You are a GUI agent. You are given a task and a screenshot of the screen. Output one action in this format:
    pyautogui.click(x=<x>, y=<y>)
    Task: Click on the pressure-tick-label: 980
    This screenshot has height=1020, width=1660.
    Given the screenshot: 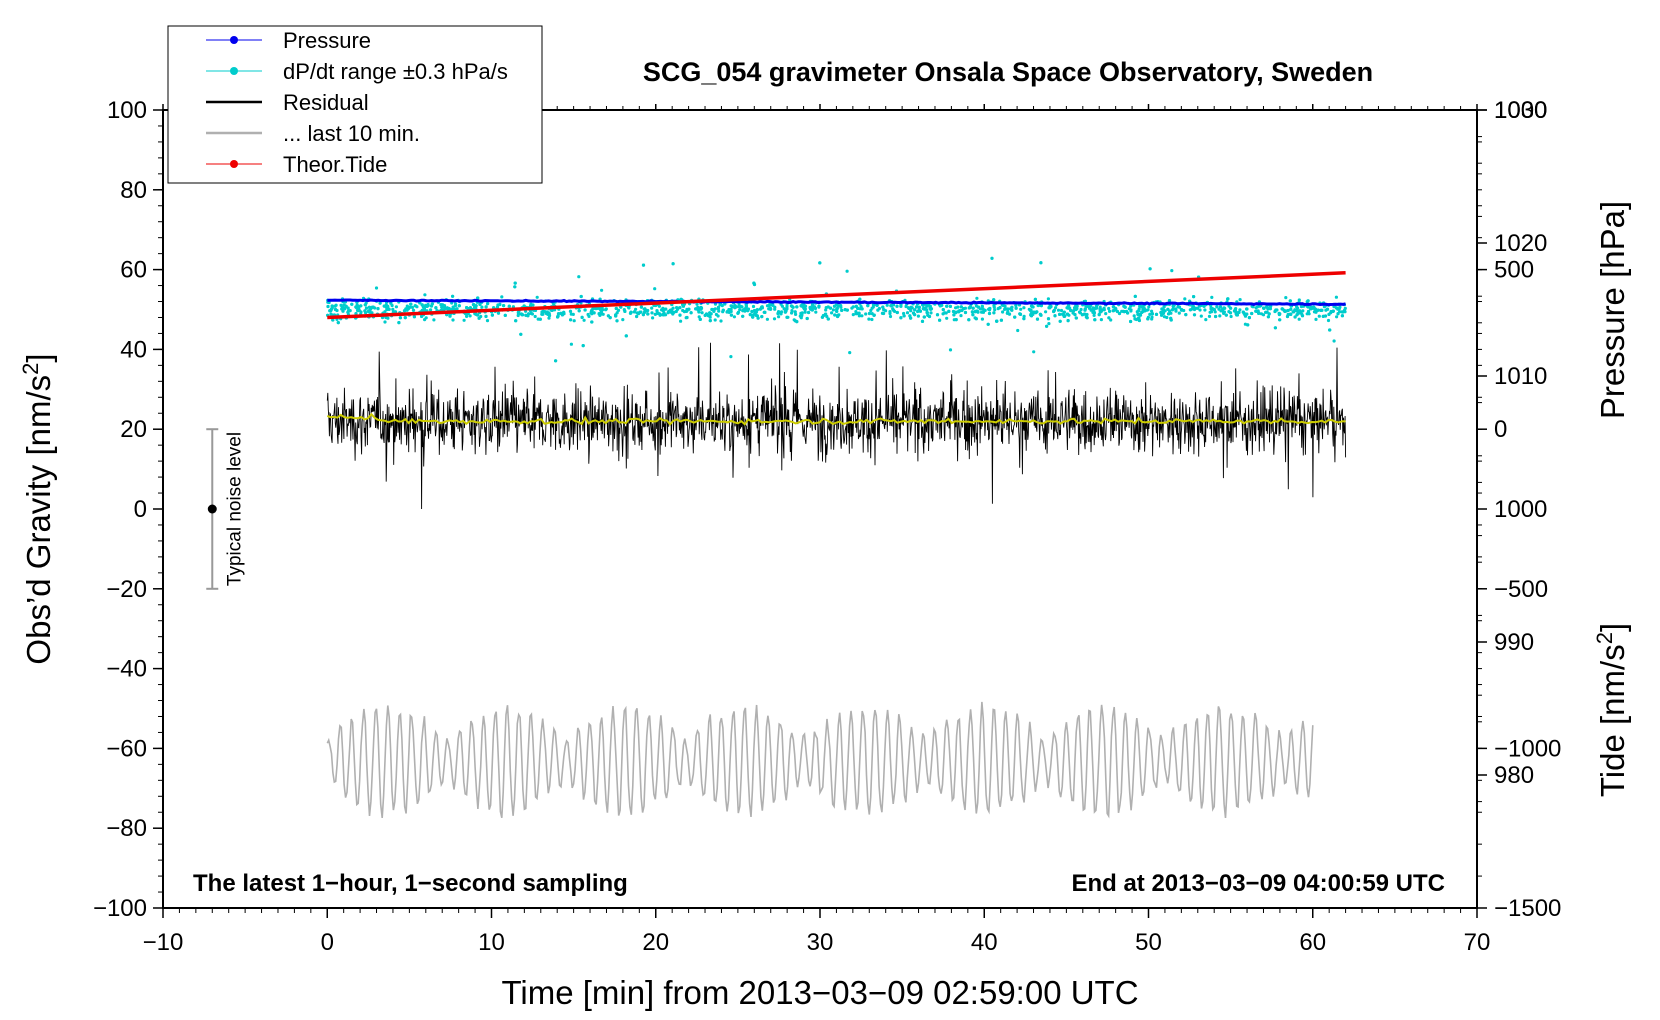 What is the action you would take?
    pyautogui.click(x=1514, y=775)
    